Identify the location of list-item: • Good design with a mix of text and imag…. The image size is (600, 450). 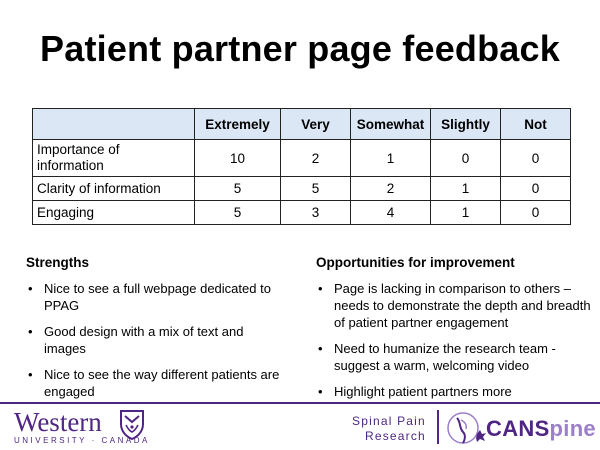
(158, 340).